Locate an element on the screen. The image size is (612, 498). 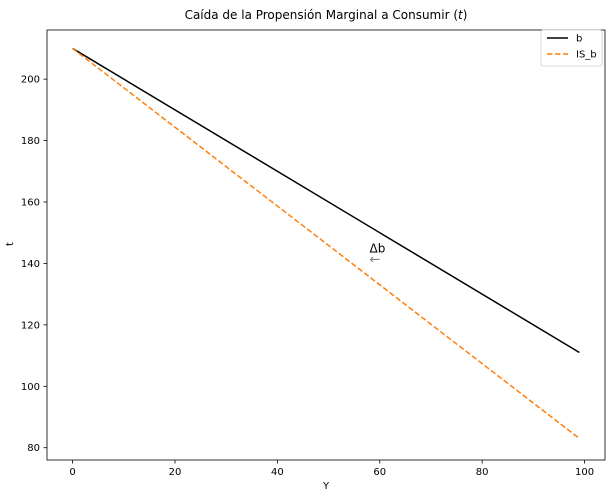
annotation-label: Δb is located at coordinates (378, 248).